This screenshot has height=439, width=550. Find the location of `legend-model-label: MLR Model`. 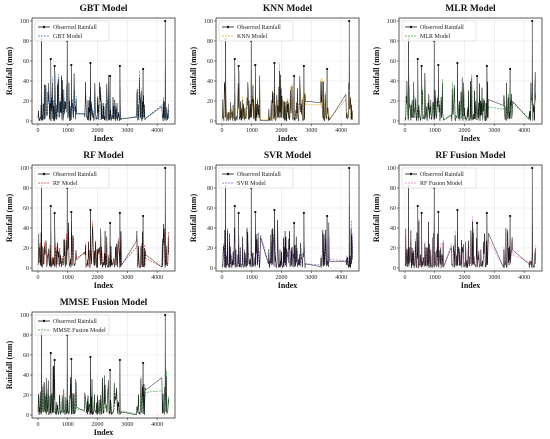

legend-model-label: MLR Model is located at coordinates (435, 37).